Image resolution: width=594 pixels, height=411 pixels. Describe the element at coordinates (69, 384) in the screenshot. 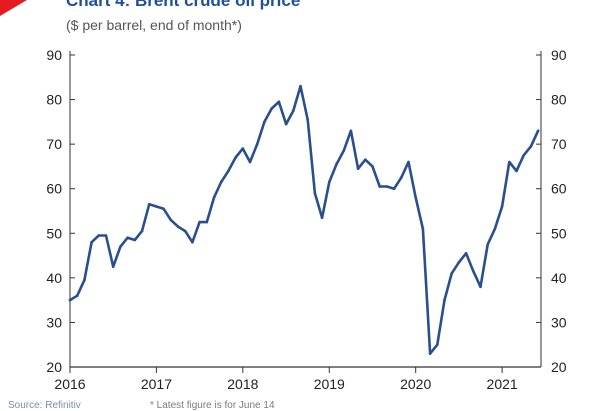

I see `x-tick-label: 2016` at that location.